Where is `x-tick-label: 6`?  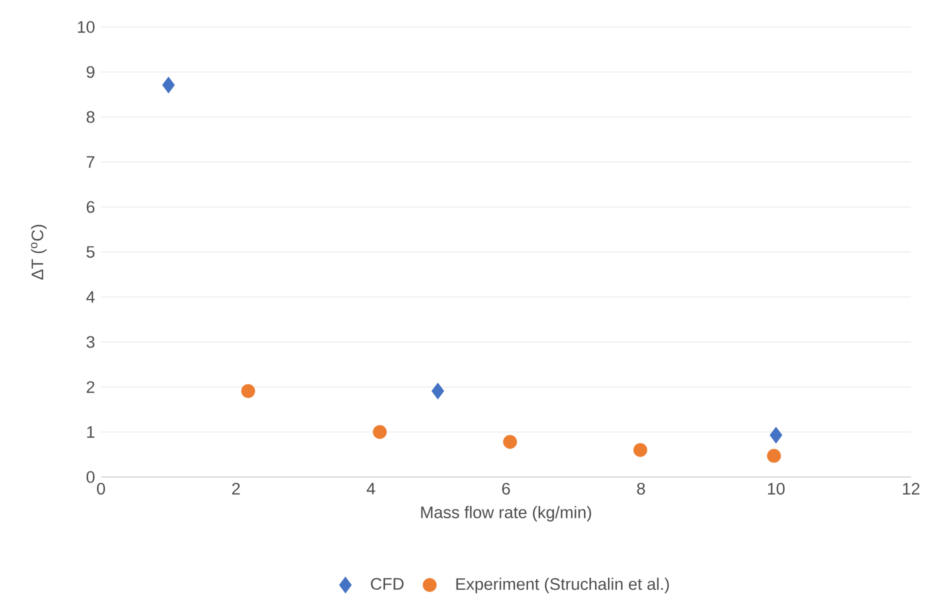
x-tick-label: 6 is located at coordinates (506, 488).